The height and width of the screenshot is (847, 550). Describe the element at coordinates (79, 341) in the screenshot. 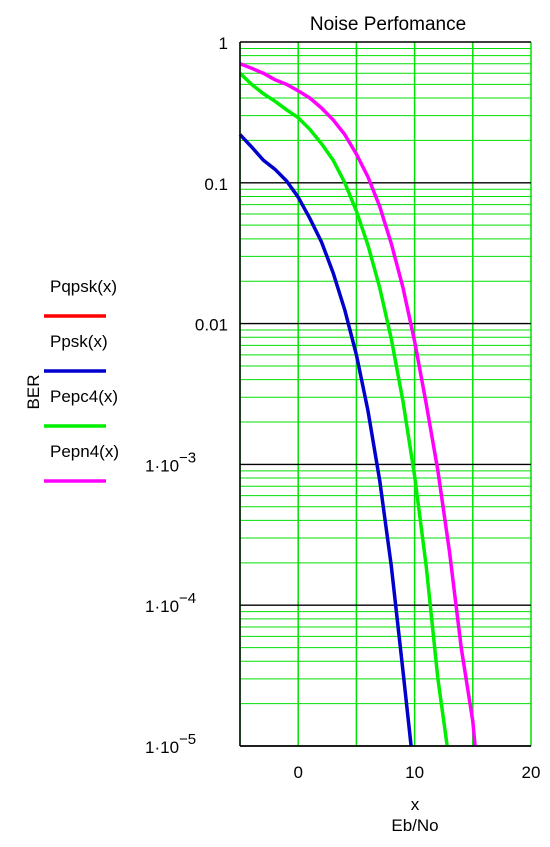

I see `legend-label: Ppsk(x)` at that location.